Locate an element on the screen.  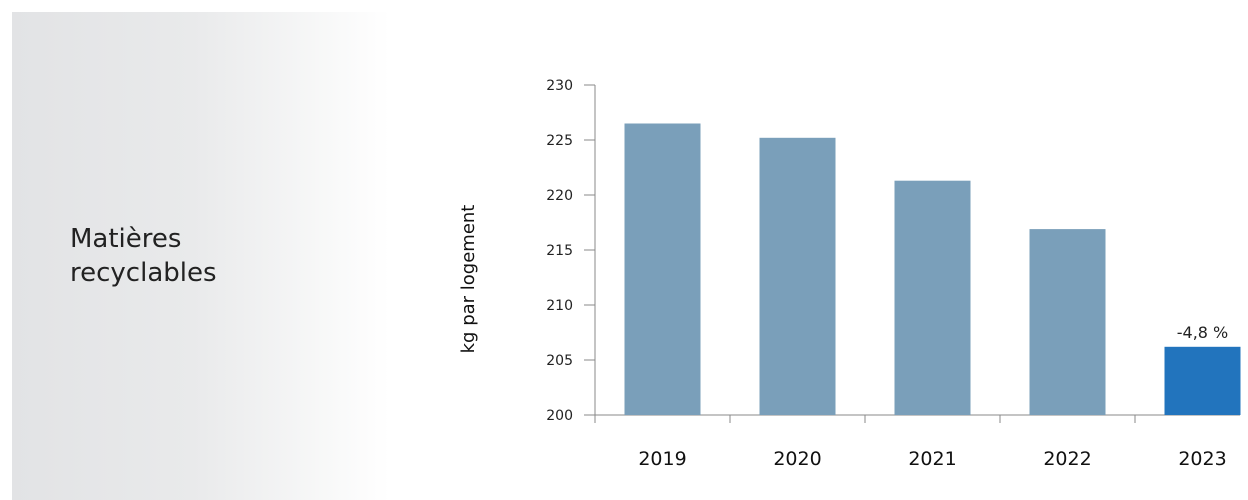
y-axis-label: kg par logement is located at coordinates (468, 279).